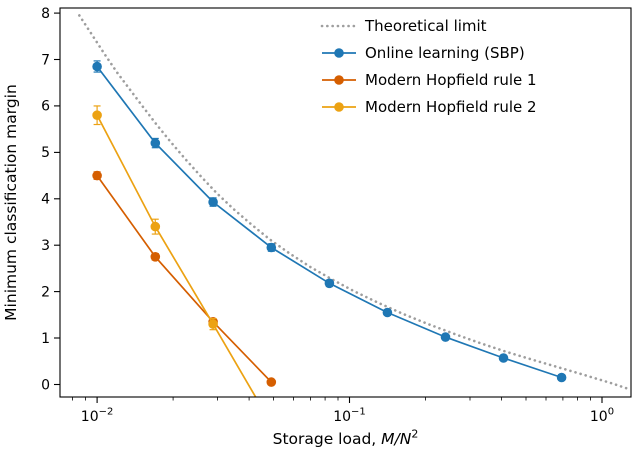 The width and height of the screenshot is (640, 455). I want to click on y-axis-tick-label: 8, so click(45, 14).